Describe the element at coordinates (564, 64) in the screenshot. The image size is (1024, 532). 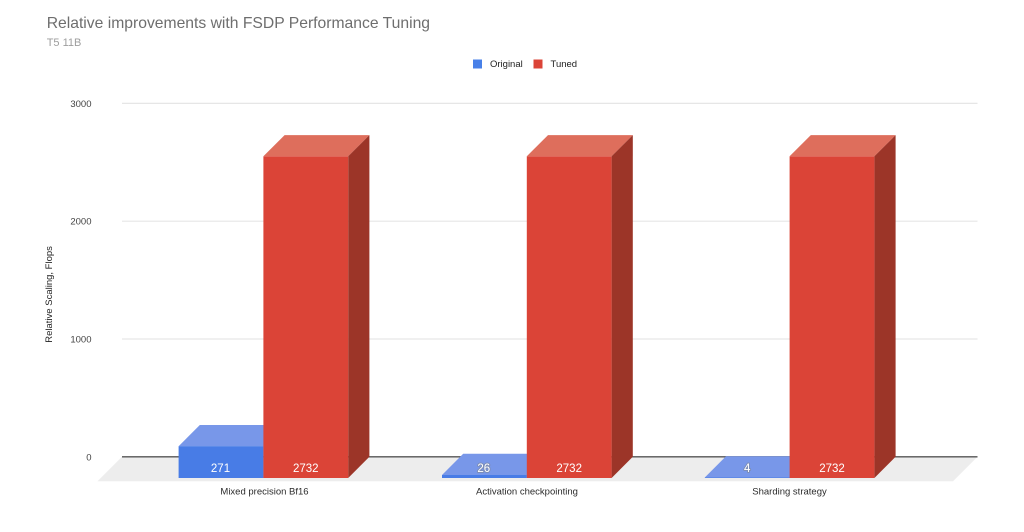
I see `svg-text: Tuned` at that location.